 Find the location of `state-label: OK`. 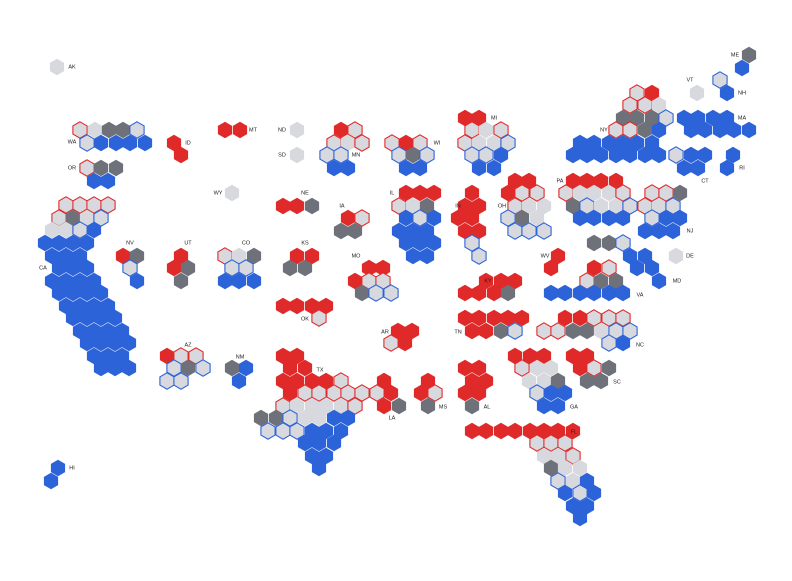

state-label: OK is located at coordinates (305, 319).